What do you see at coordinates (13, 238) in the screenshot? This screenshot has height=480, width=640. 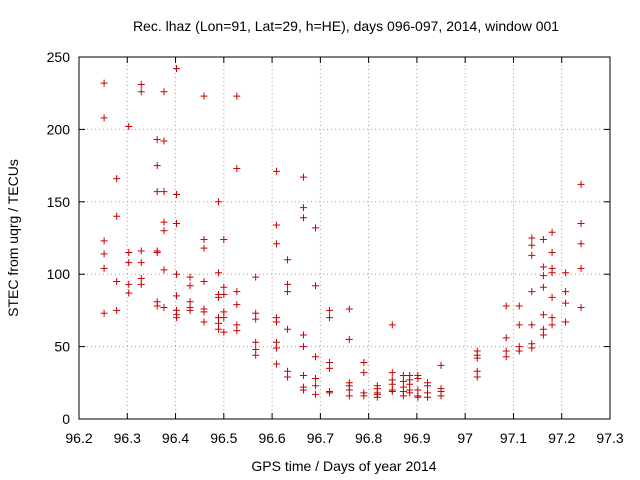 I see `y-axis-label: STEC from uqrg / TECUs` at bounding box center [13, 238].